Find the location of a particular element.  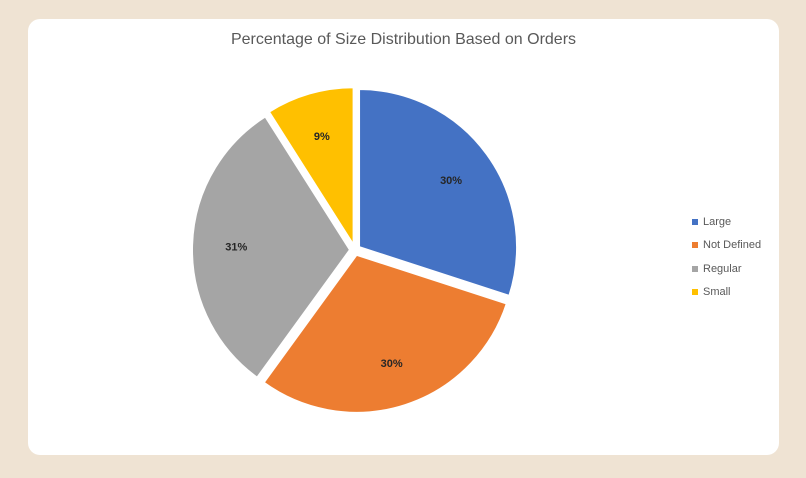

data-label-regular: 31% is located at coordinates (236, 247).